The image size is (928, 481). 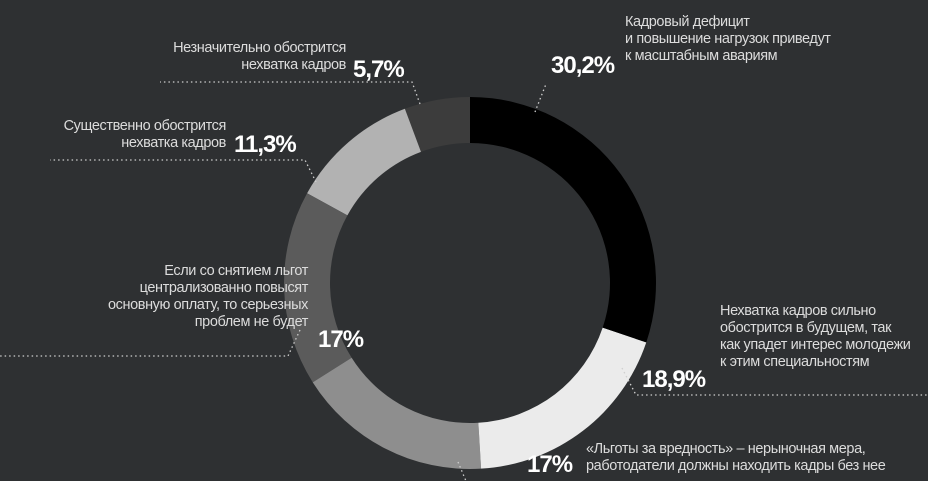 What do you see at coordinates (379, 69) in the screenshot?
I see `value-label: 5,7%` at bounding box center [379, 69].